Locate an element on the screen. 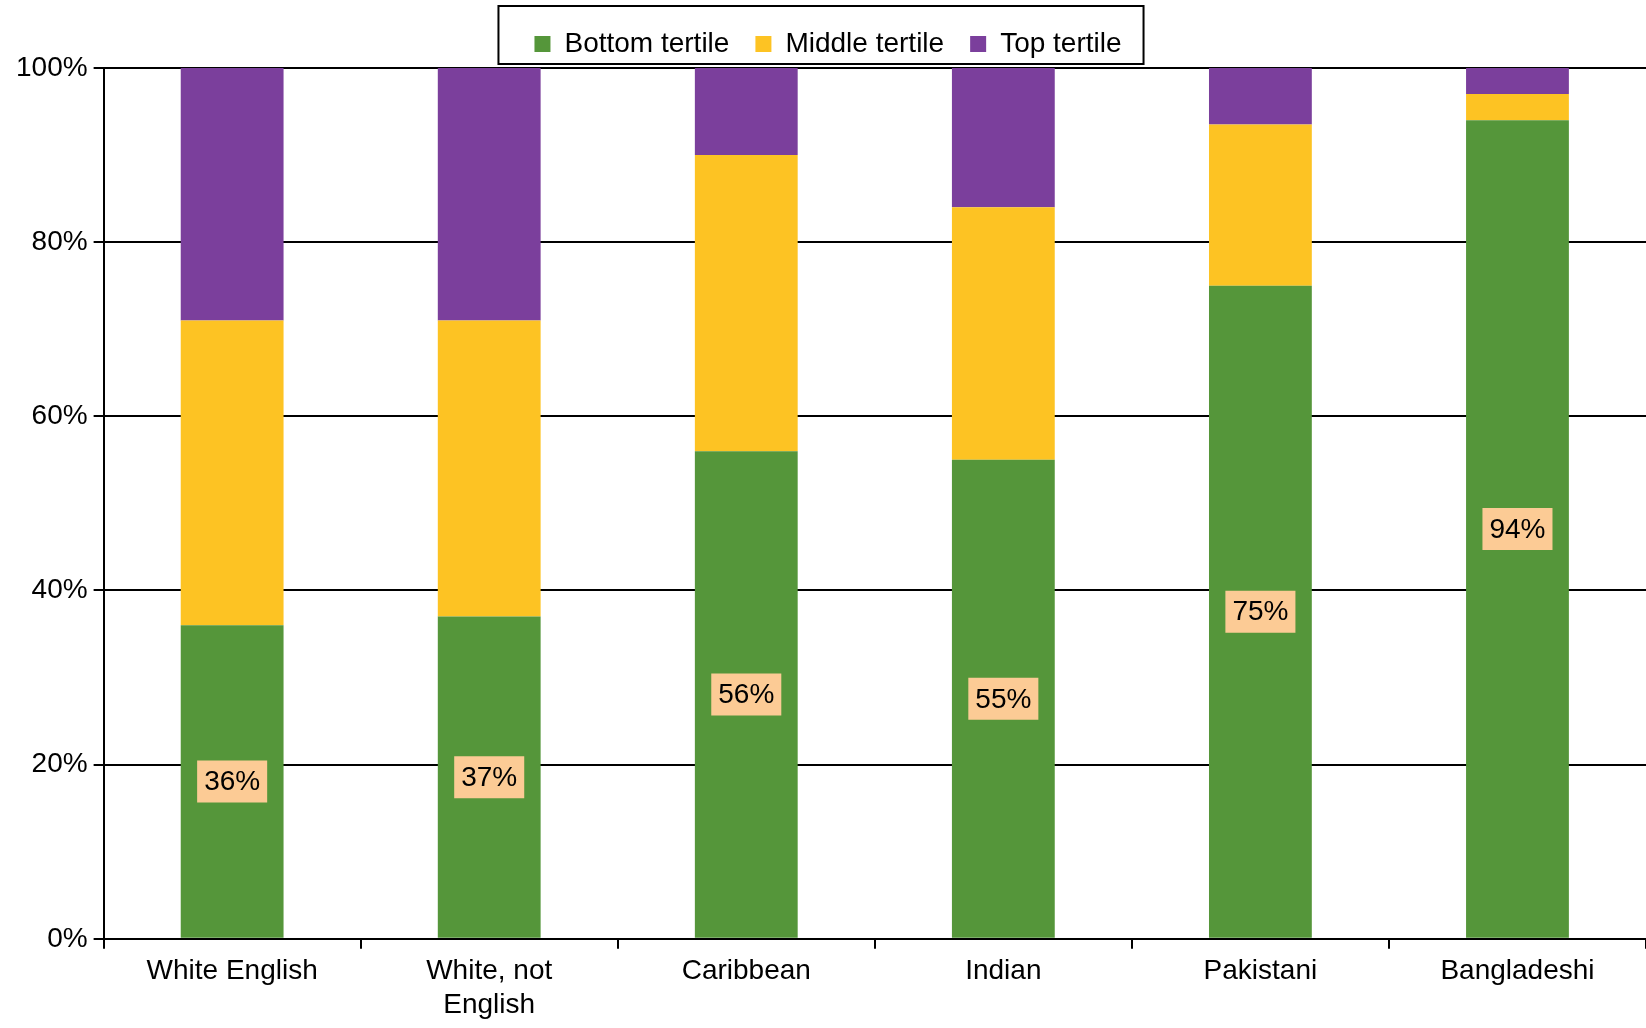 The height and width of the screenshot is (1028, 1646). data-label: 37% is located at coordinates (489, 776).